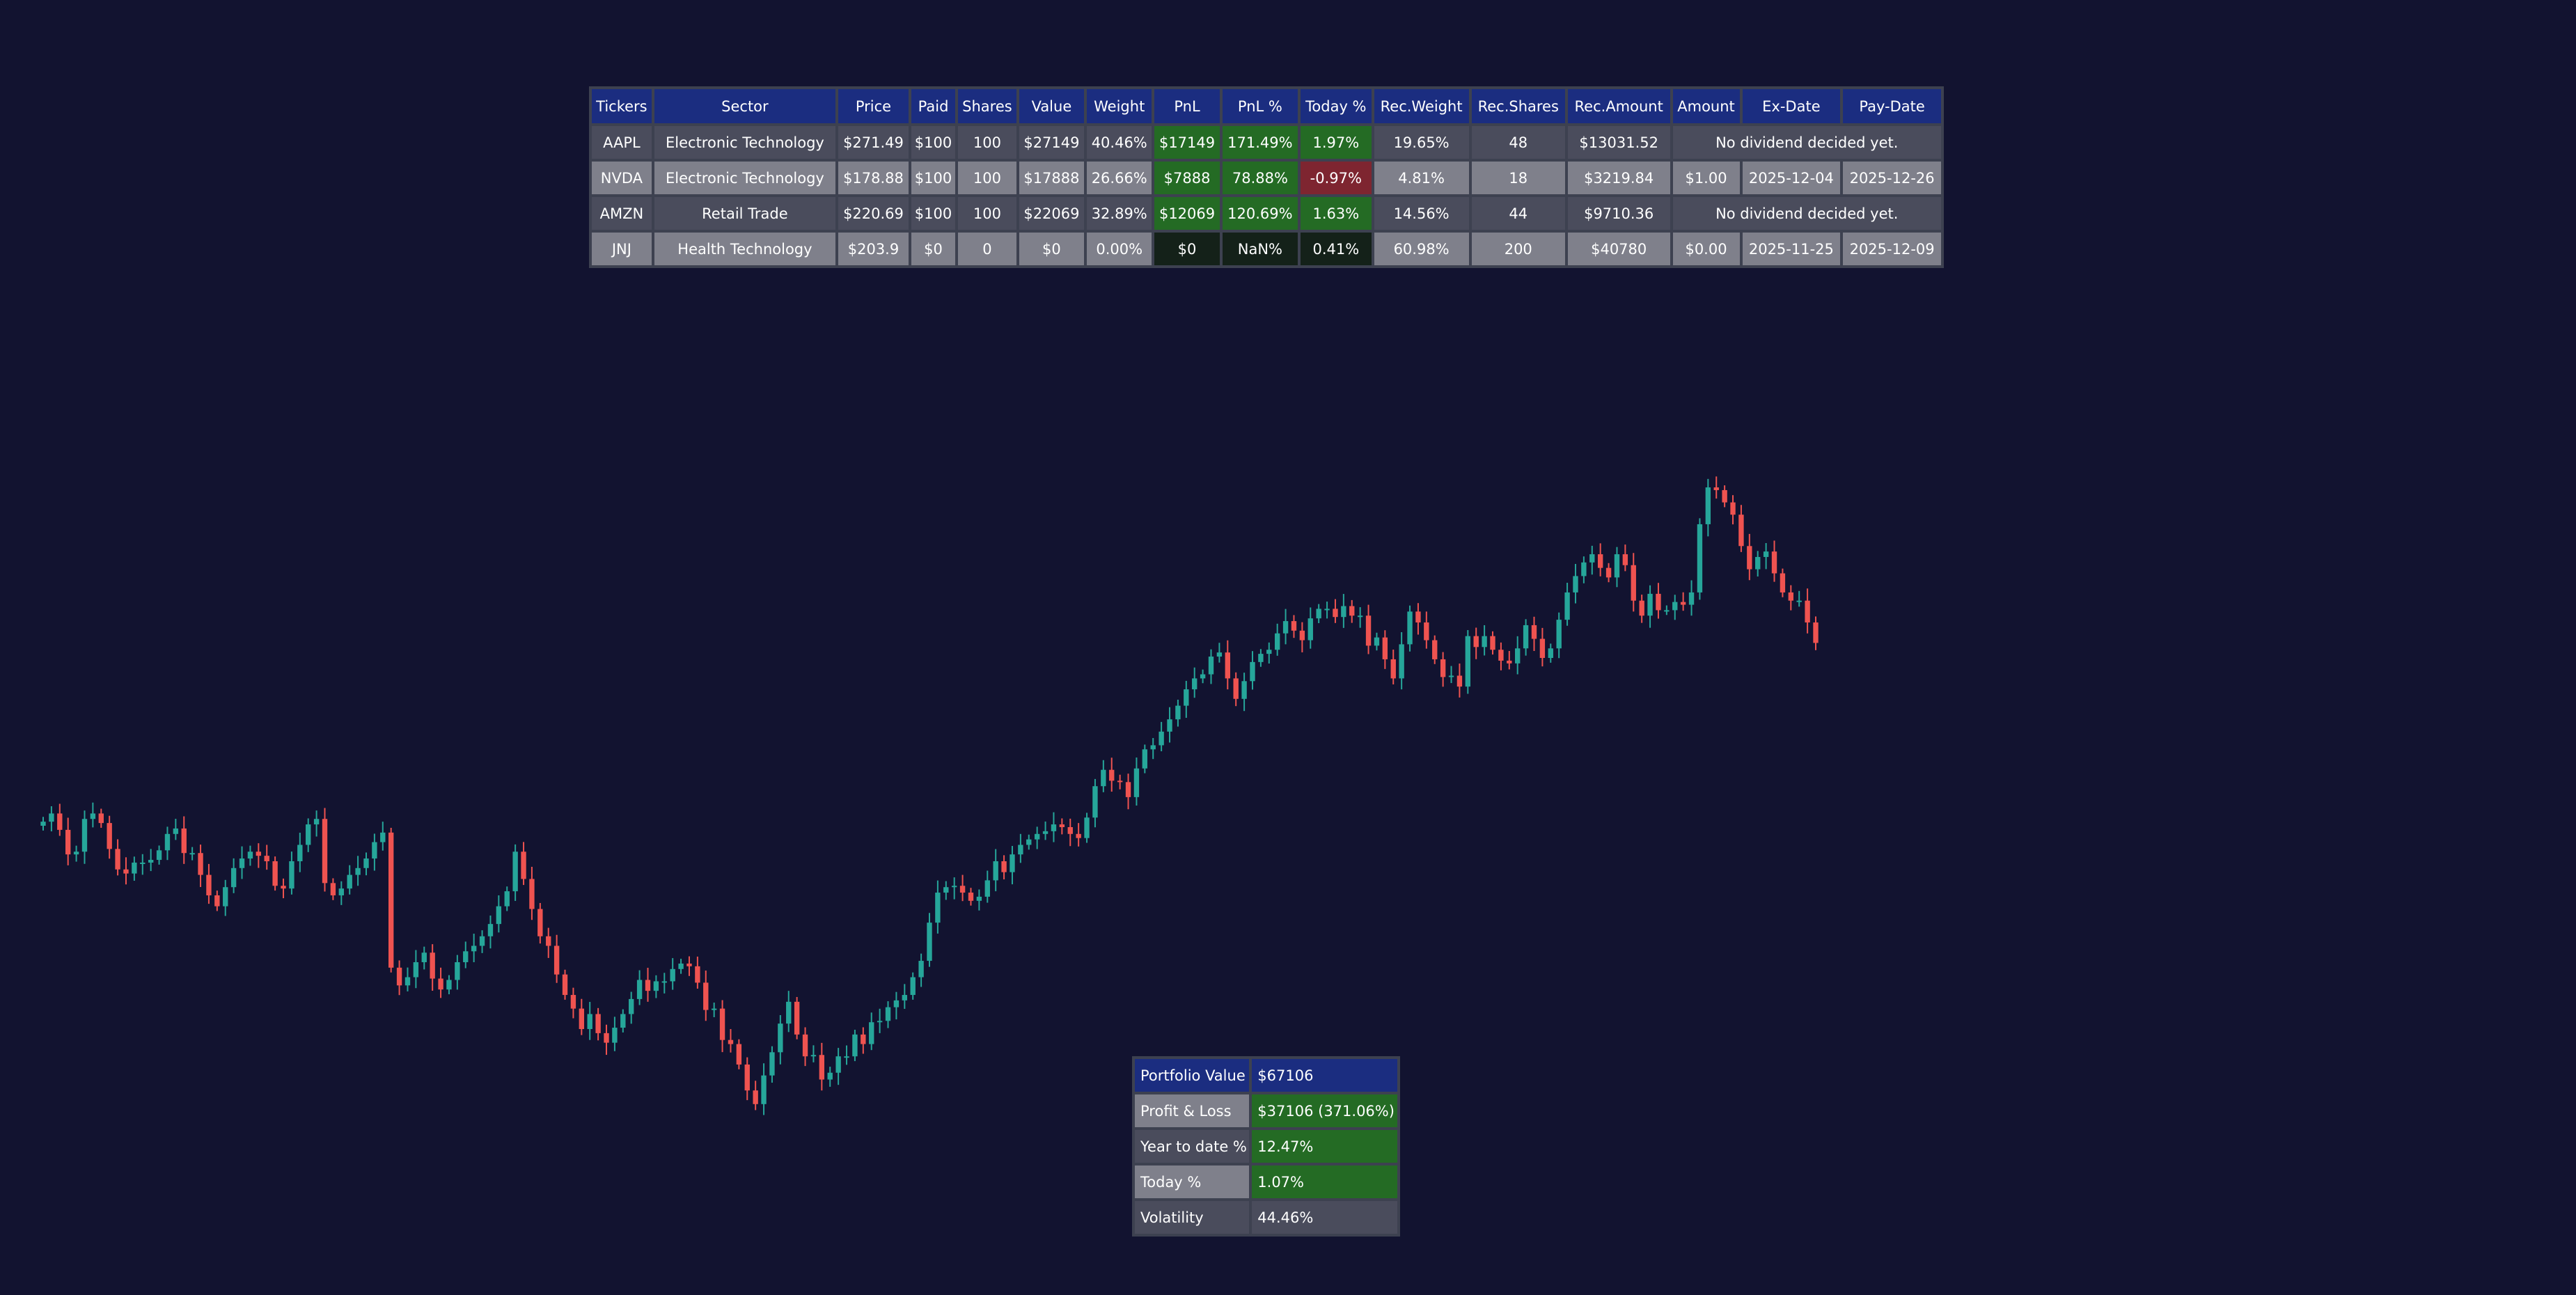  I want to click on ticker-cell: AAPL, so click(621, 142).